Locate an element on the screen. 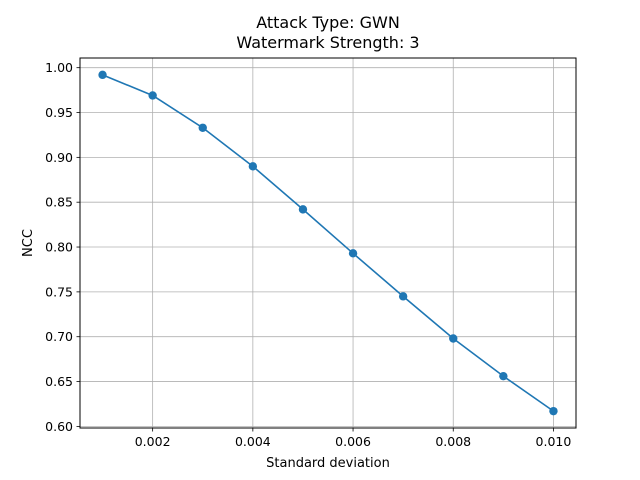 This screenshot has height=480, width=640. y-tick-label: 0.95 is located at coordinates (59, 112).